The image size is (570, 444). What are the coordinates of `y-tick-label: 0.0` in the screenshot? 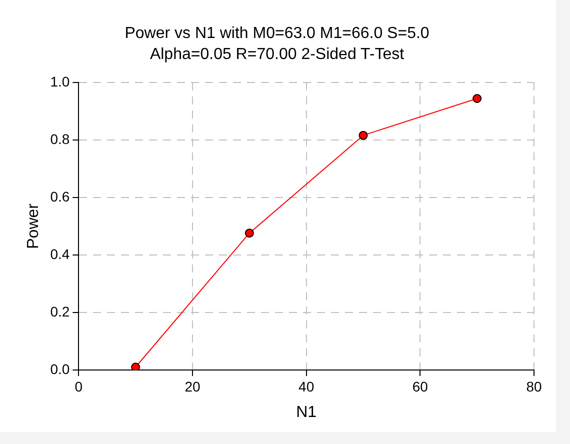 It's located at (60, 368).